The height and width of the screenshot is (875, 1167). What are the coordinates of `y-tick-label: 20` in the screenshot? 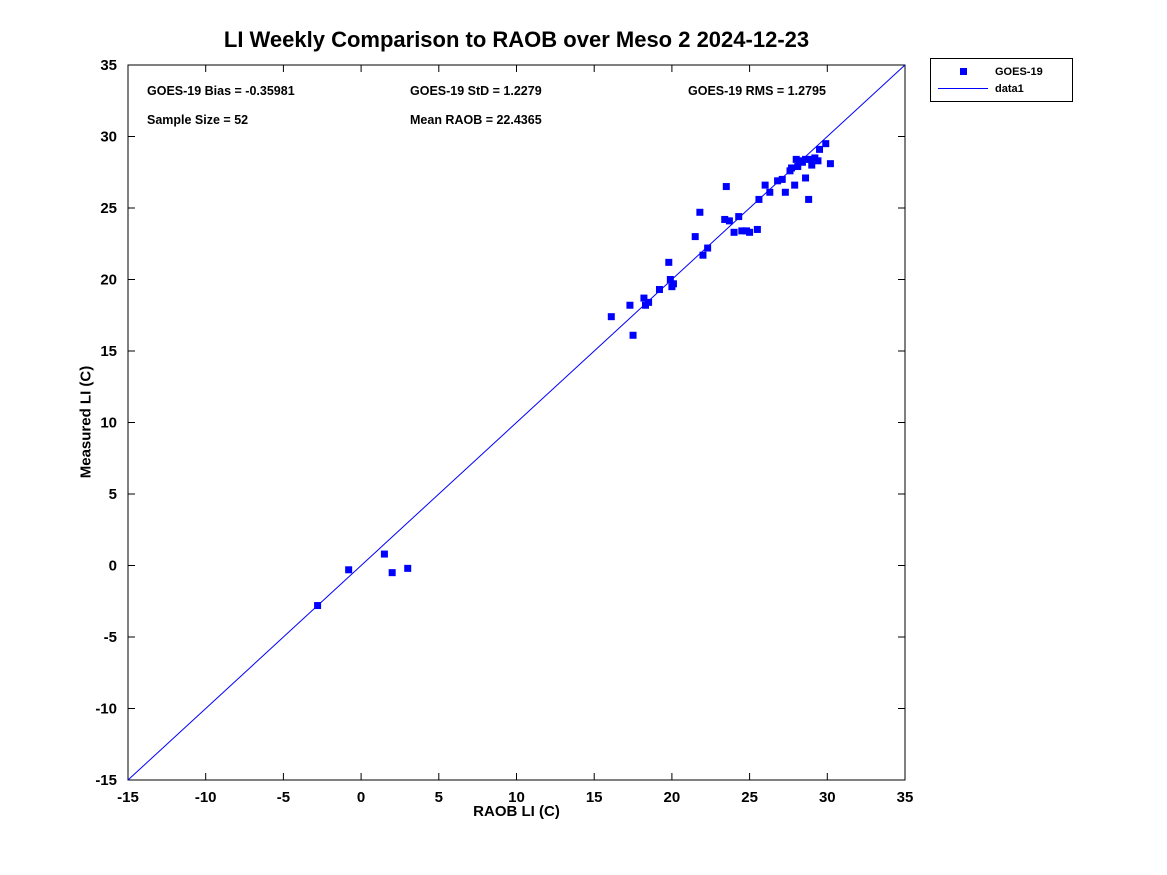 It's located at (108, 280).